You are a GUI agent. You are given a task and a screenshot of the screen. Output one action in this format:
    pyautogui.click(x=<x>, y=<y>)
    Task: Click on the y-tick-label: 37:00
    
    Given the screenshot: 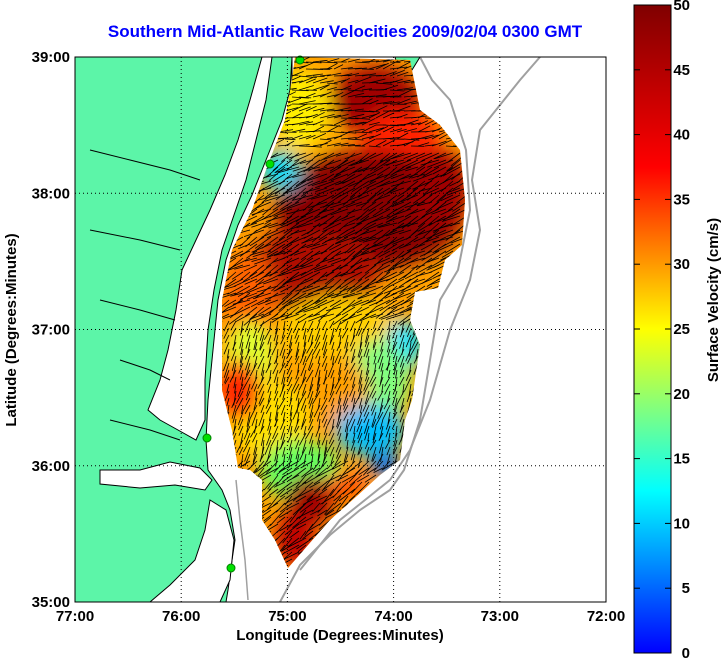 What is the action you would take?
    pyautogui.click(x=51, y=330)
    